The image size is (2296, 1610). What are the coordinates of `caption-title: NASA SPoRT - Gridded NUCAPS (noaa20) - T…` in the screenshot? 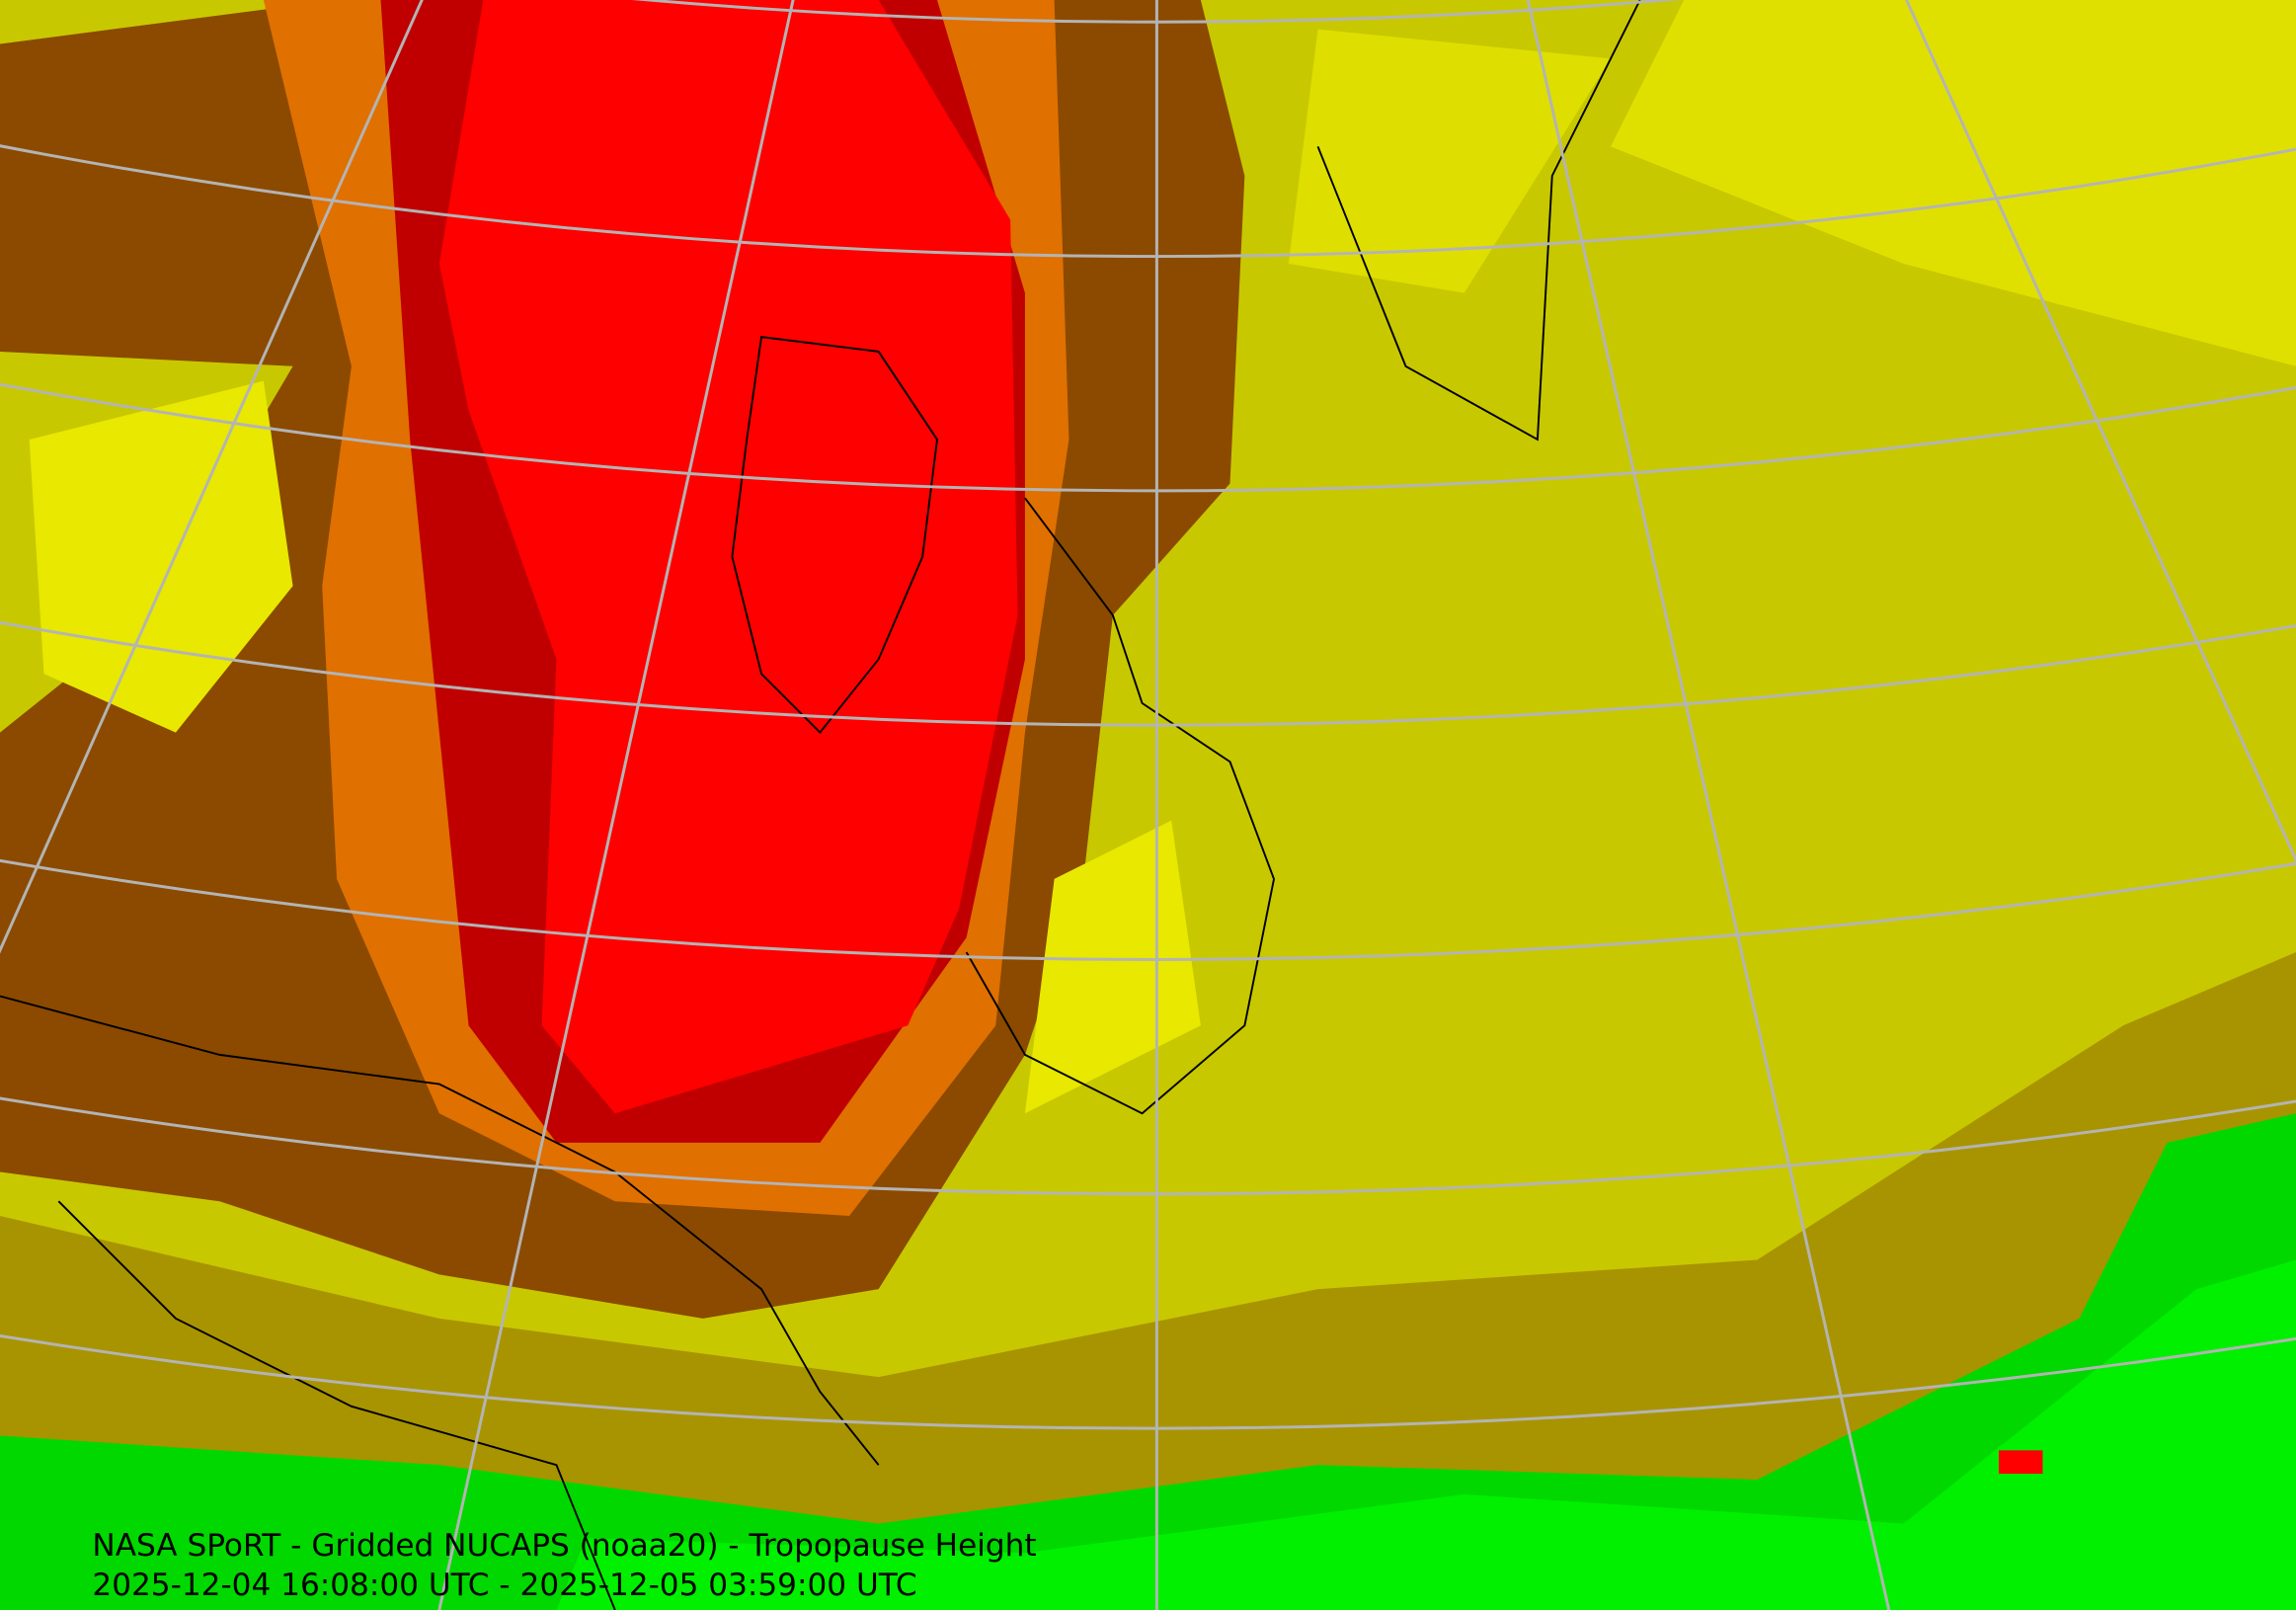 It's located at (564, 1546).